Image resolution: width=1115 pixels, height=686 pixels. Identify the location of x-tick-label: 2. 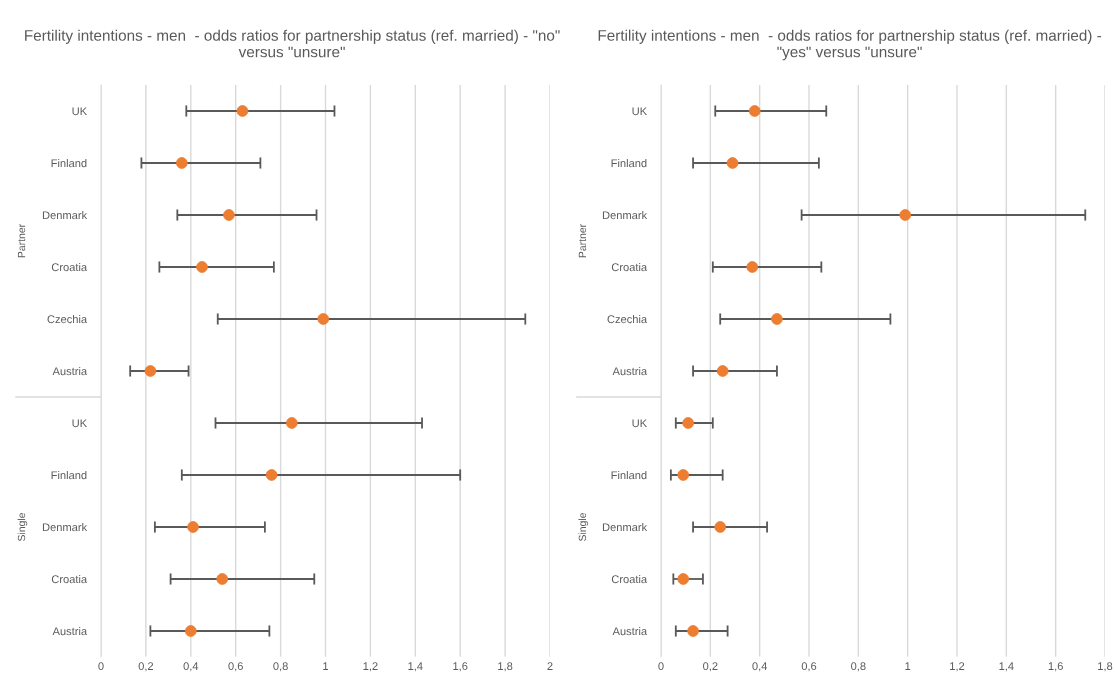
(550, 666).